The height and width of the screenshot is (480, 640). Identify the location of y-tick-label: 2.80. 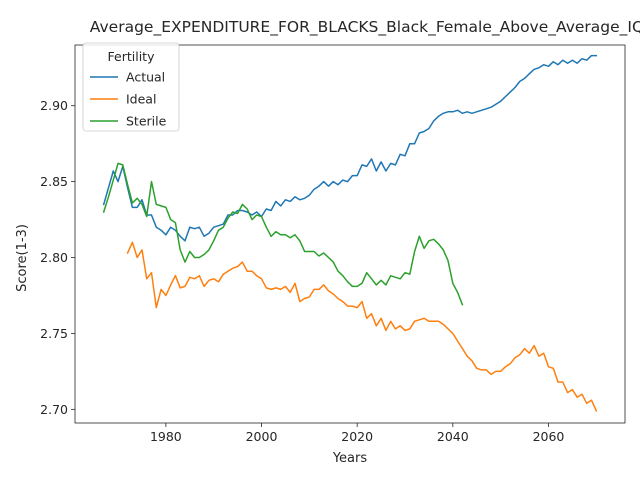
(54, 257).